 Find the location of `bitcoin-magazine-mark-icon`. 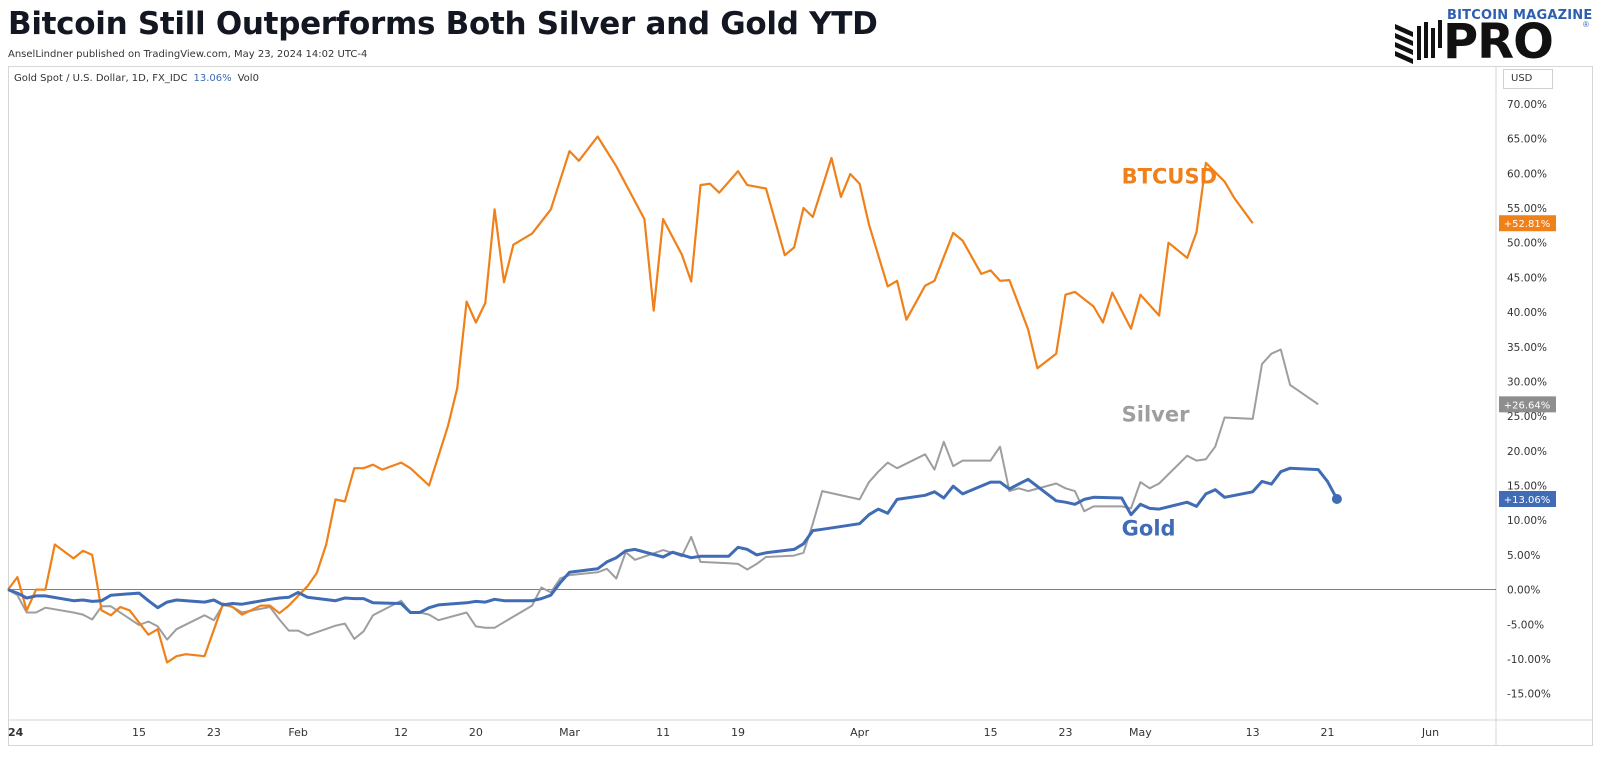

bitcoin-magazine-mark-icon is located at coordinates (1418, 42).